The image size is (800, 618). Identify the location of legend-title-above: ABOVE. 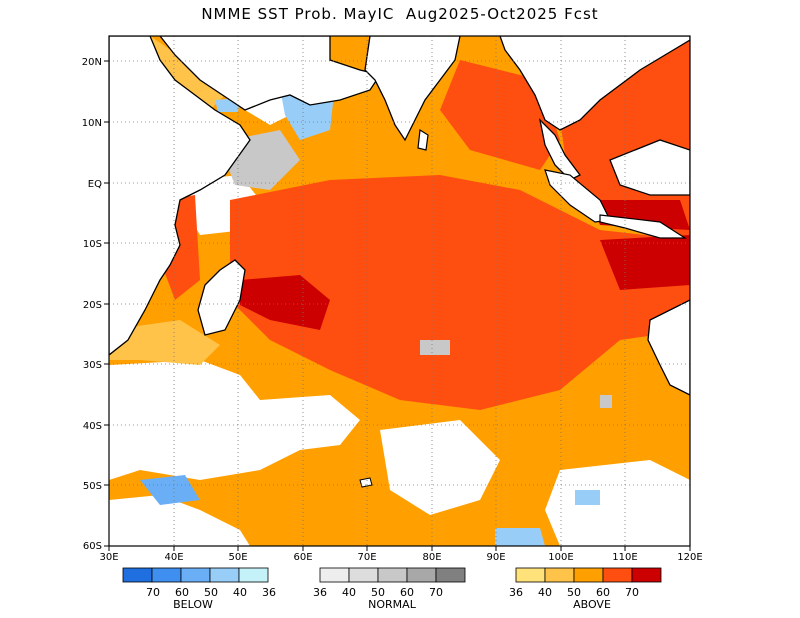
(592, 604).